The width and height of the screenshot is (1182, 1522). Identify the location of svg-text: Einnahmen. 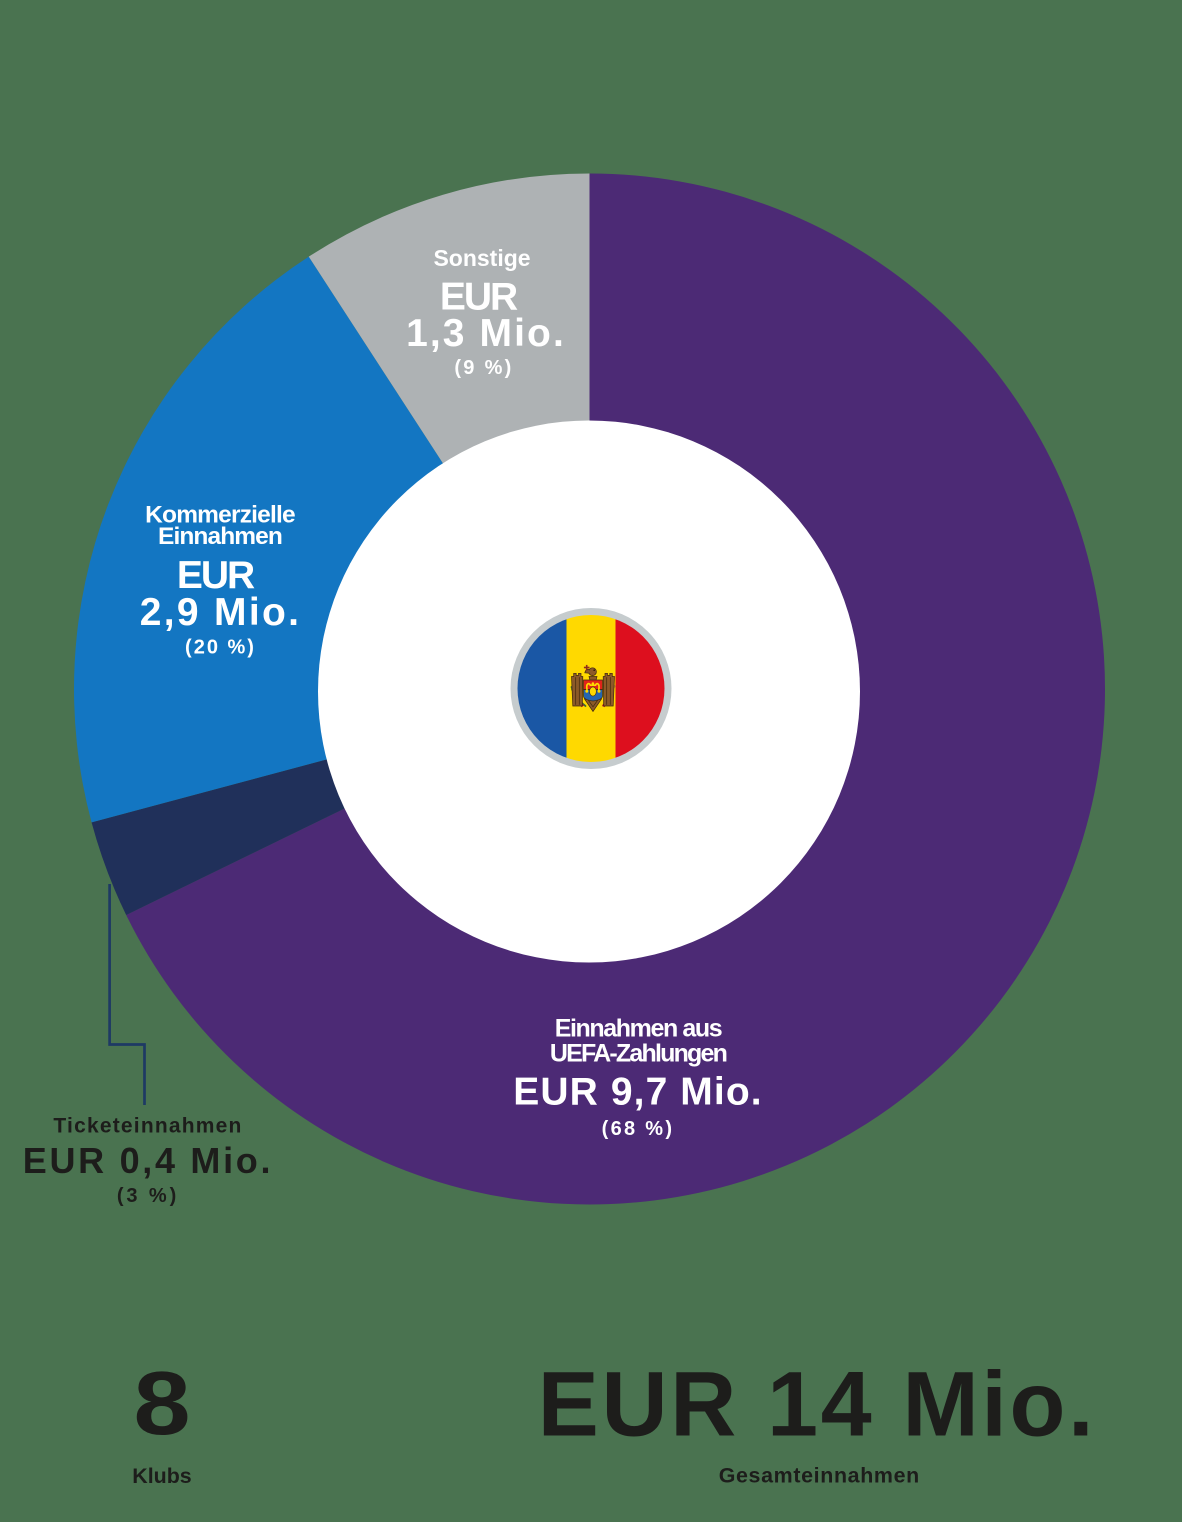
(220, 536).